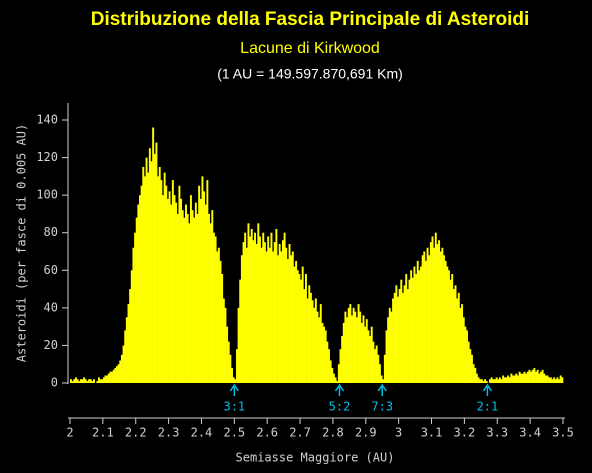  Describe the element at coordinates (103, 433) in the screenshot. I see `x-tick-label: 2.1` at that location.